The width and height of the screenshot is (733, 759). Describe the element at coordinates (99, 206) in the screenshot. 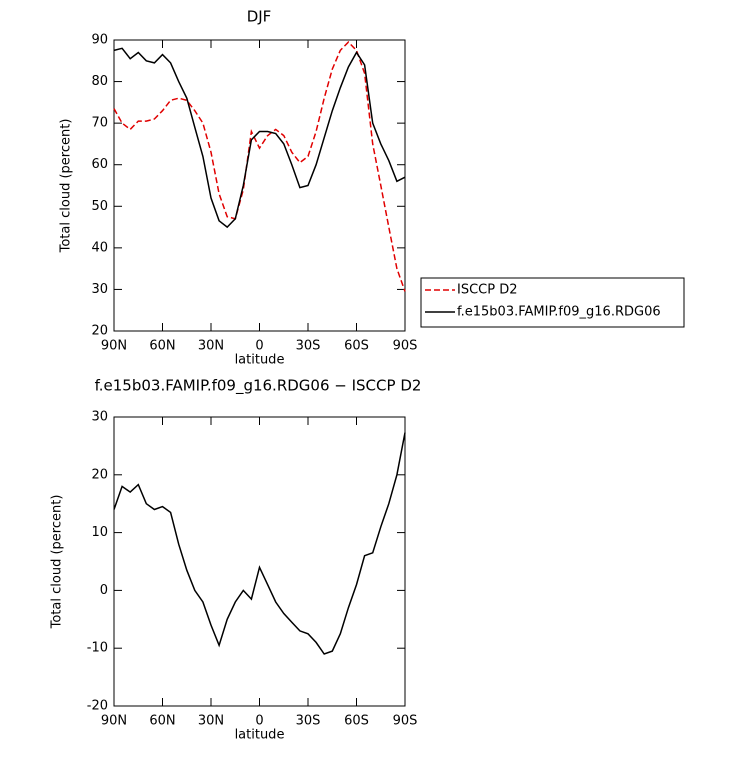

I see `y-tick-label: 50` at that location.